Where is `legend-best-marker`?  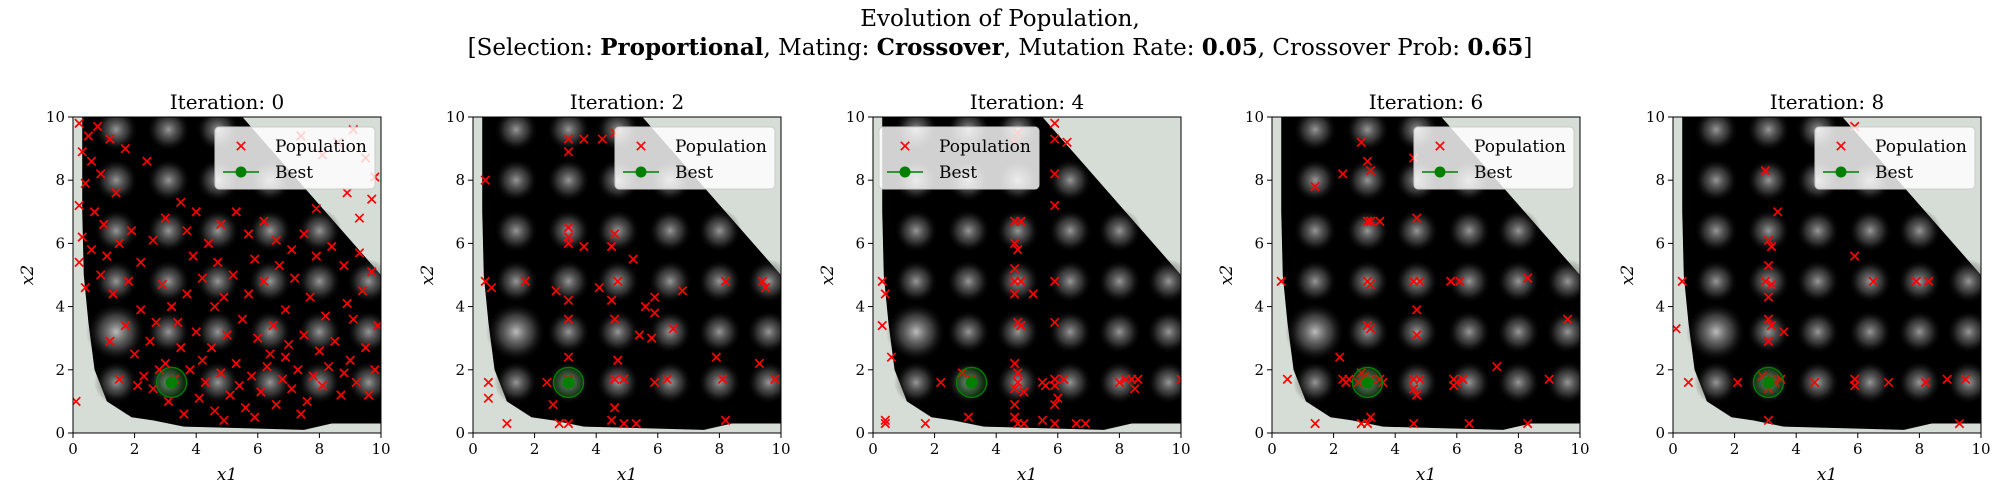
legend-best-marker is located at coordinates (905, 172).